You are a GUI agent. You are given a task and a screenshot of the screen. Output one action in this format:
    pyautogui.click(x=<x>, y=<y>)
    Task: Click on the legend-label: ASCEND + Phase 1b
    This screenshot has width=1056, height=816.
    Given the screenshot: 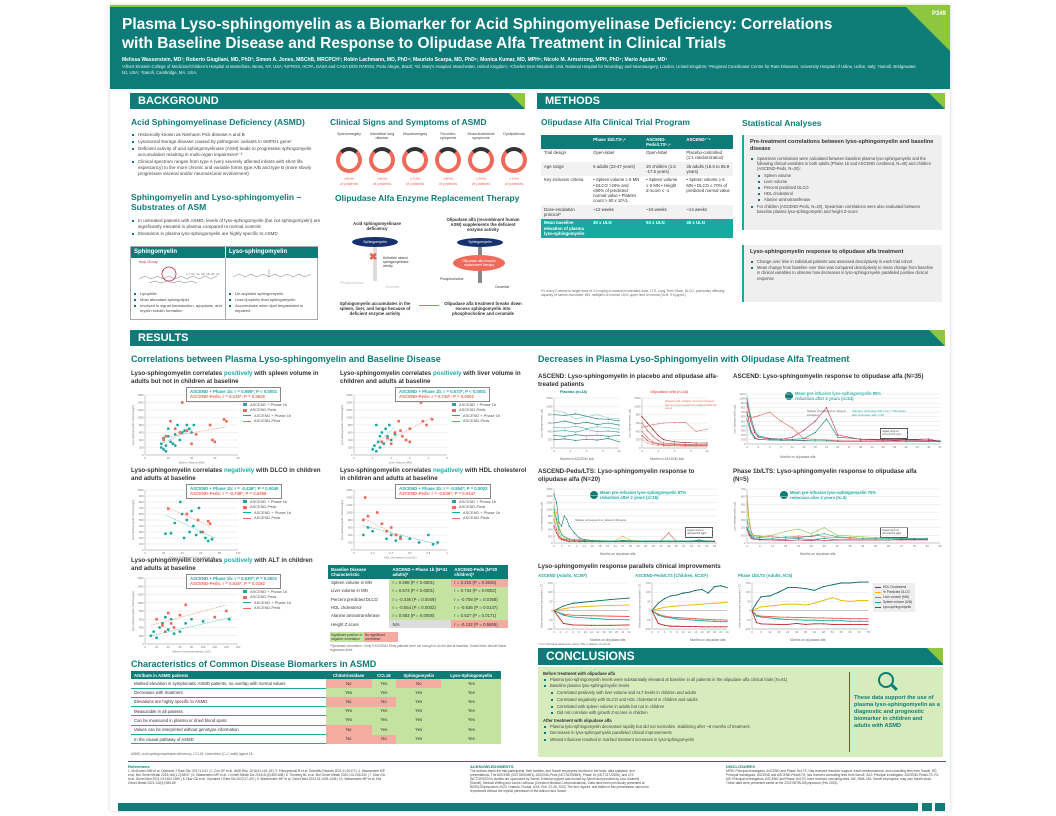 What is the action you would take?
    pyautogui.click(x=273, y=415)
    